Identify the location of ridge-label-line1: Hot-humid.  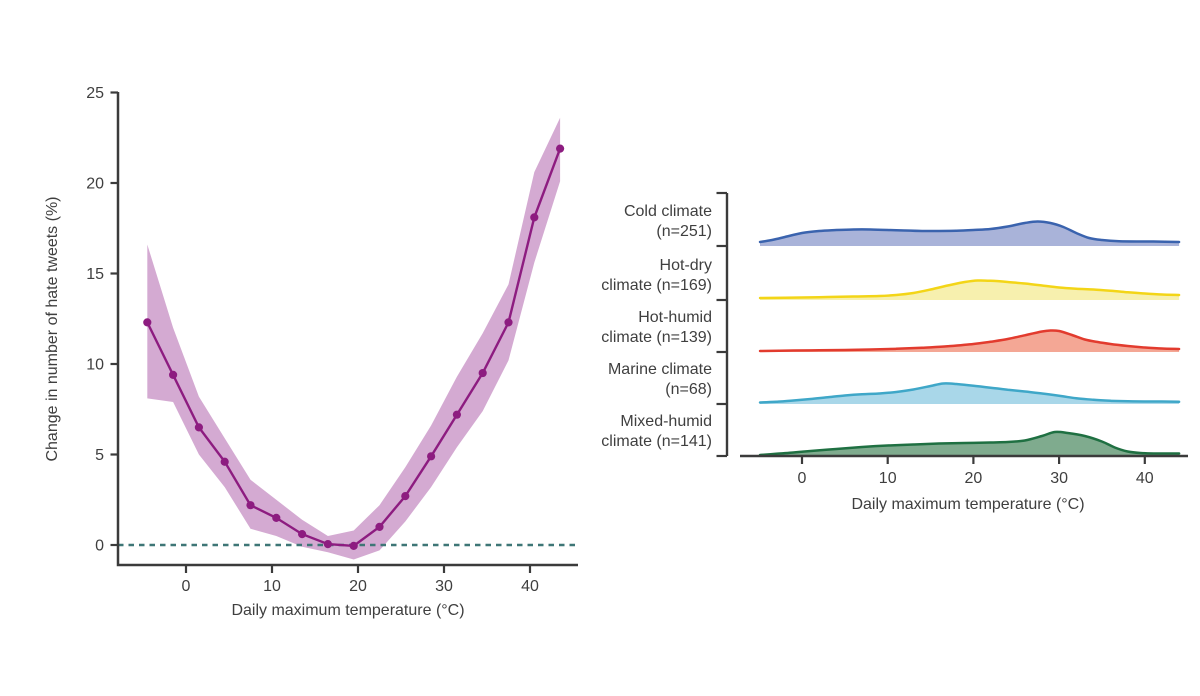
(675, 317).